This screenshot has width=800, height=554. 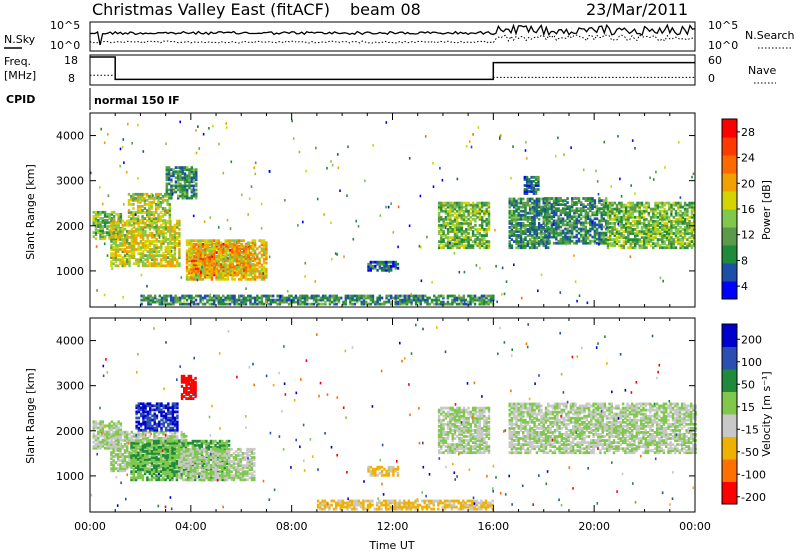 What do you see at coordinates (137, 100) in the screenshot?
I see `cpid-program: normal 150 IF` at bounding box center [137, 100].